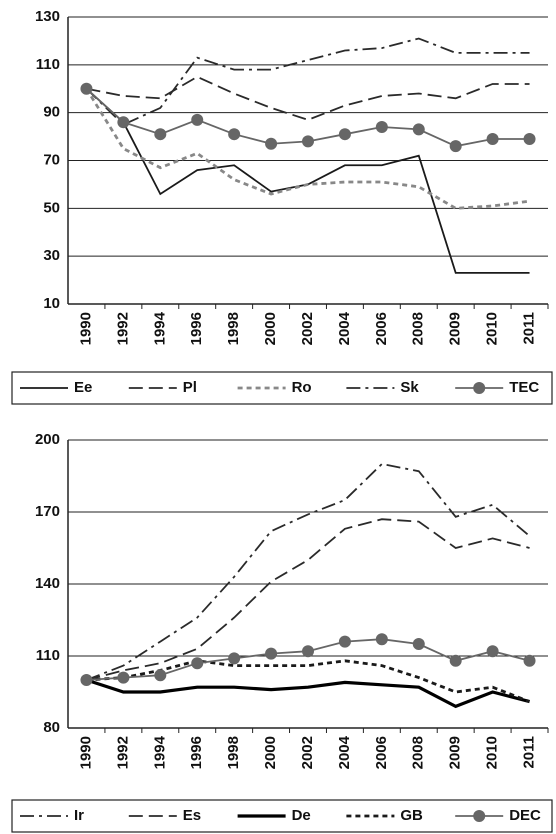 The image size is (556, 834). What do you see at coordinates (79, 815) in the screenshot?
I see `legend-label: Ir` at bounding box center [79, 815].